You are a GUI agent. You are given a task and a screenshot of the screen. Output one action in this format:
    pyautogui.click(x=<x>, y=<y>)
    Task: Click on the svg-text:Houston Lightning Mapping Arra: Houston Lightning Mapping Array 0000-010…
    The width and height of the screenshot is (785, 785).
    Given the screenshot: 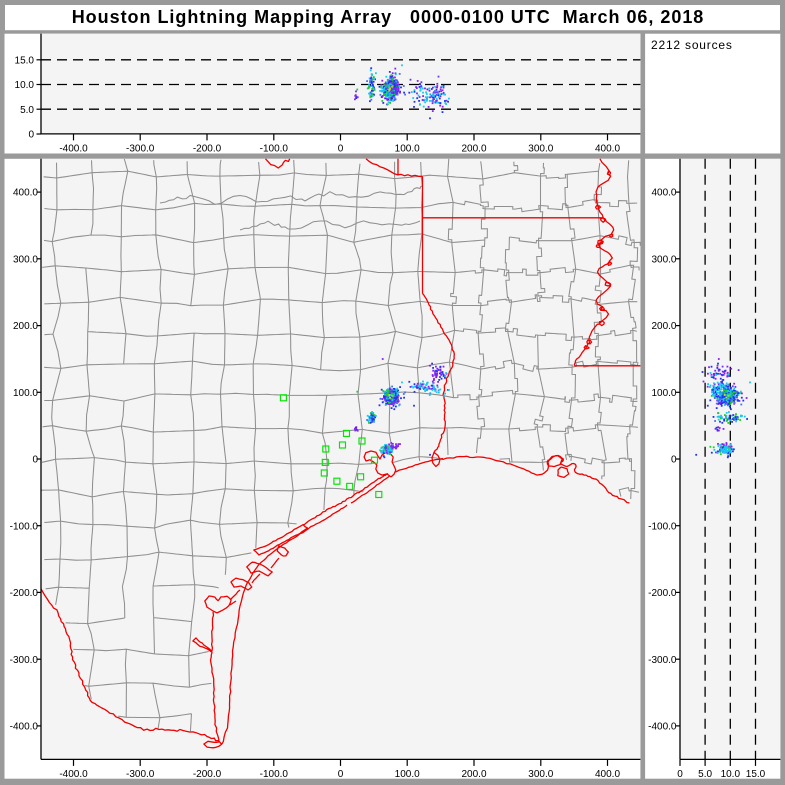 What is the action you would take?
    pyautogui.click(x=388, y=17)
    